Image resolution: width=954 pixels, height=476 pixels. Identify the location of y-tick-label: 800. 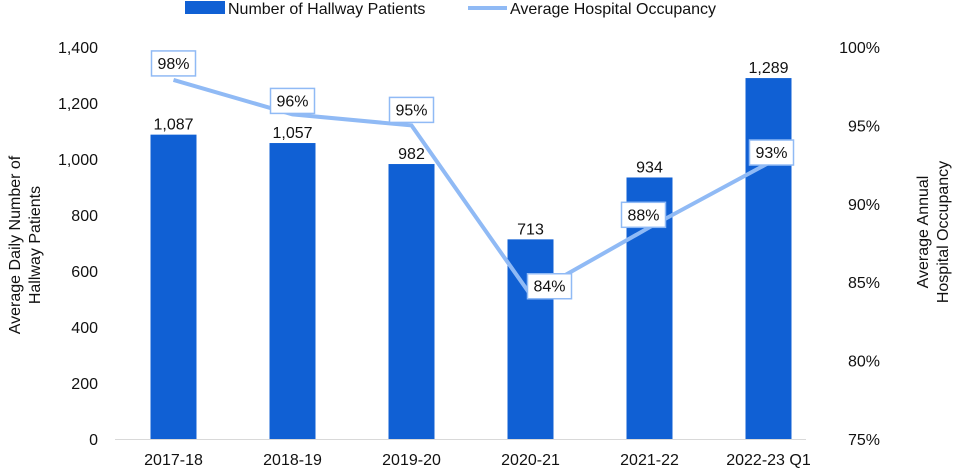
(84, 216).